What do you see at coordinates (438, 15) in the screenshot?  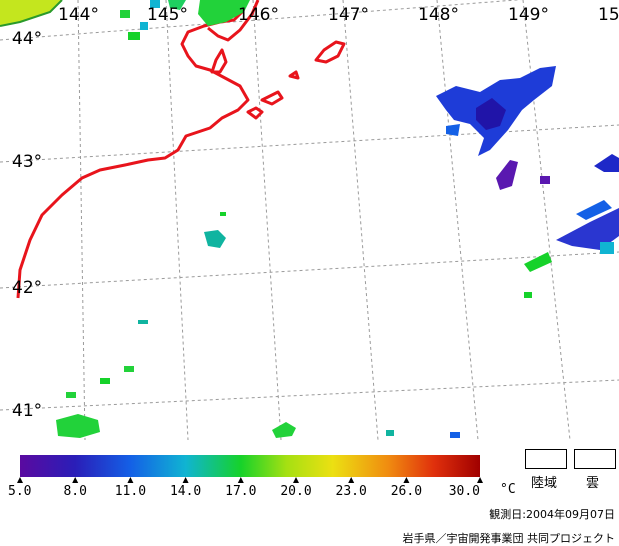 I see `lon-label-148: 148°` at bounding box center [438, 15].